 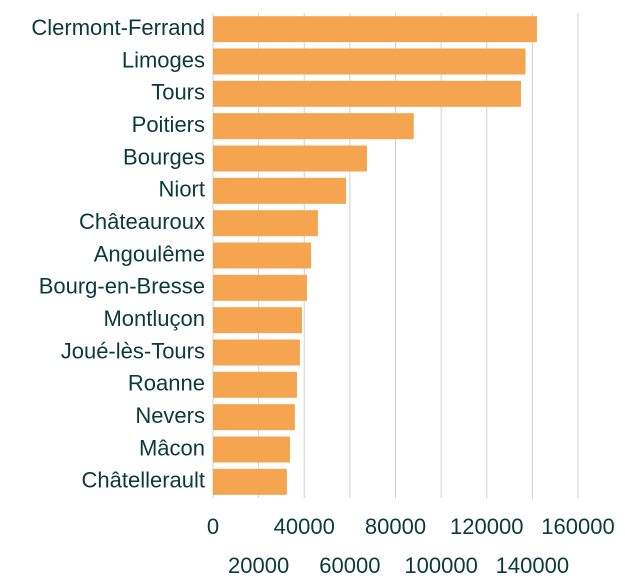 I want to click on y-tick-label: Joué-lès-Tours, so click(x=133, y=350).